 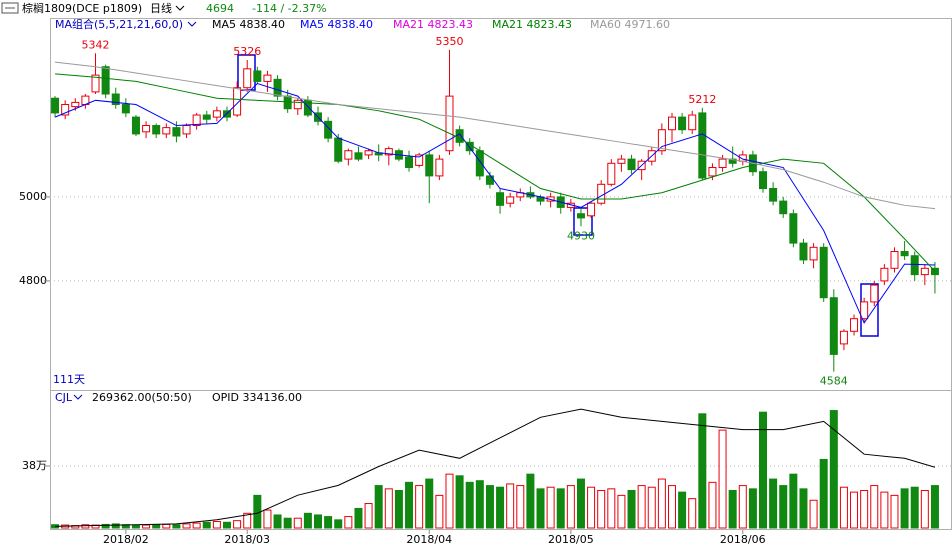 What do you see at coordinates (69, 379) in the screenshot?
I see `footnote: 111天` at bounding box center [69, 379].